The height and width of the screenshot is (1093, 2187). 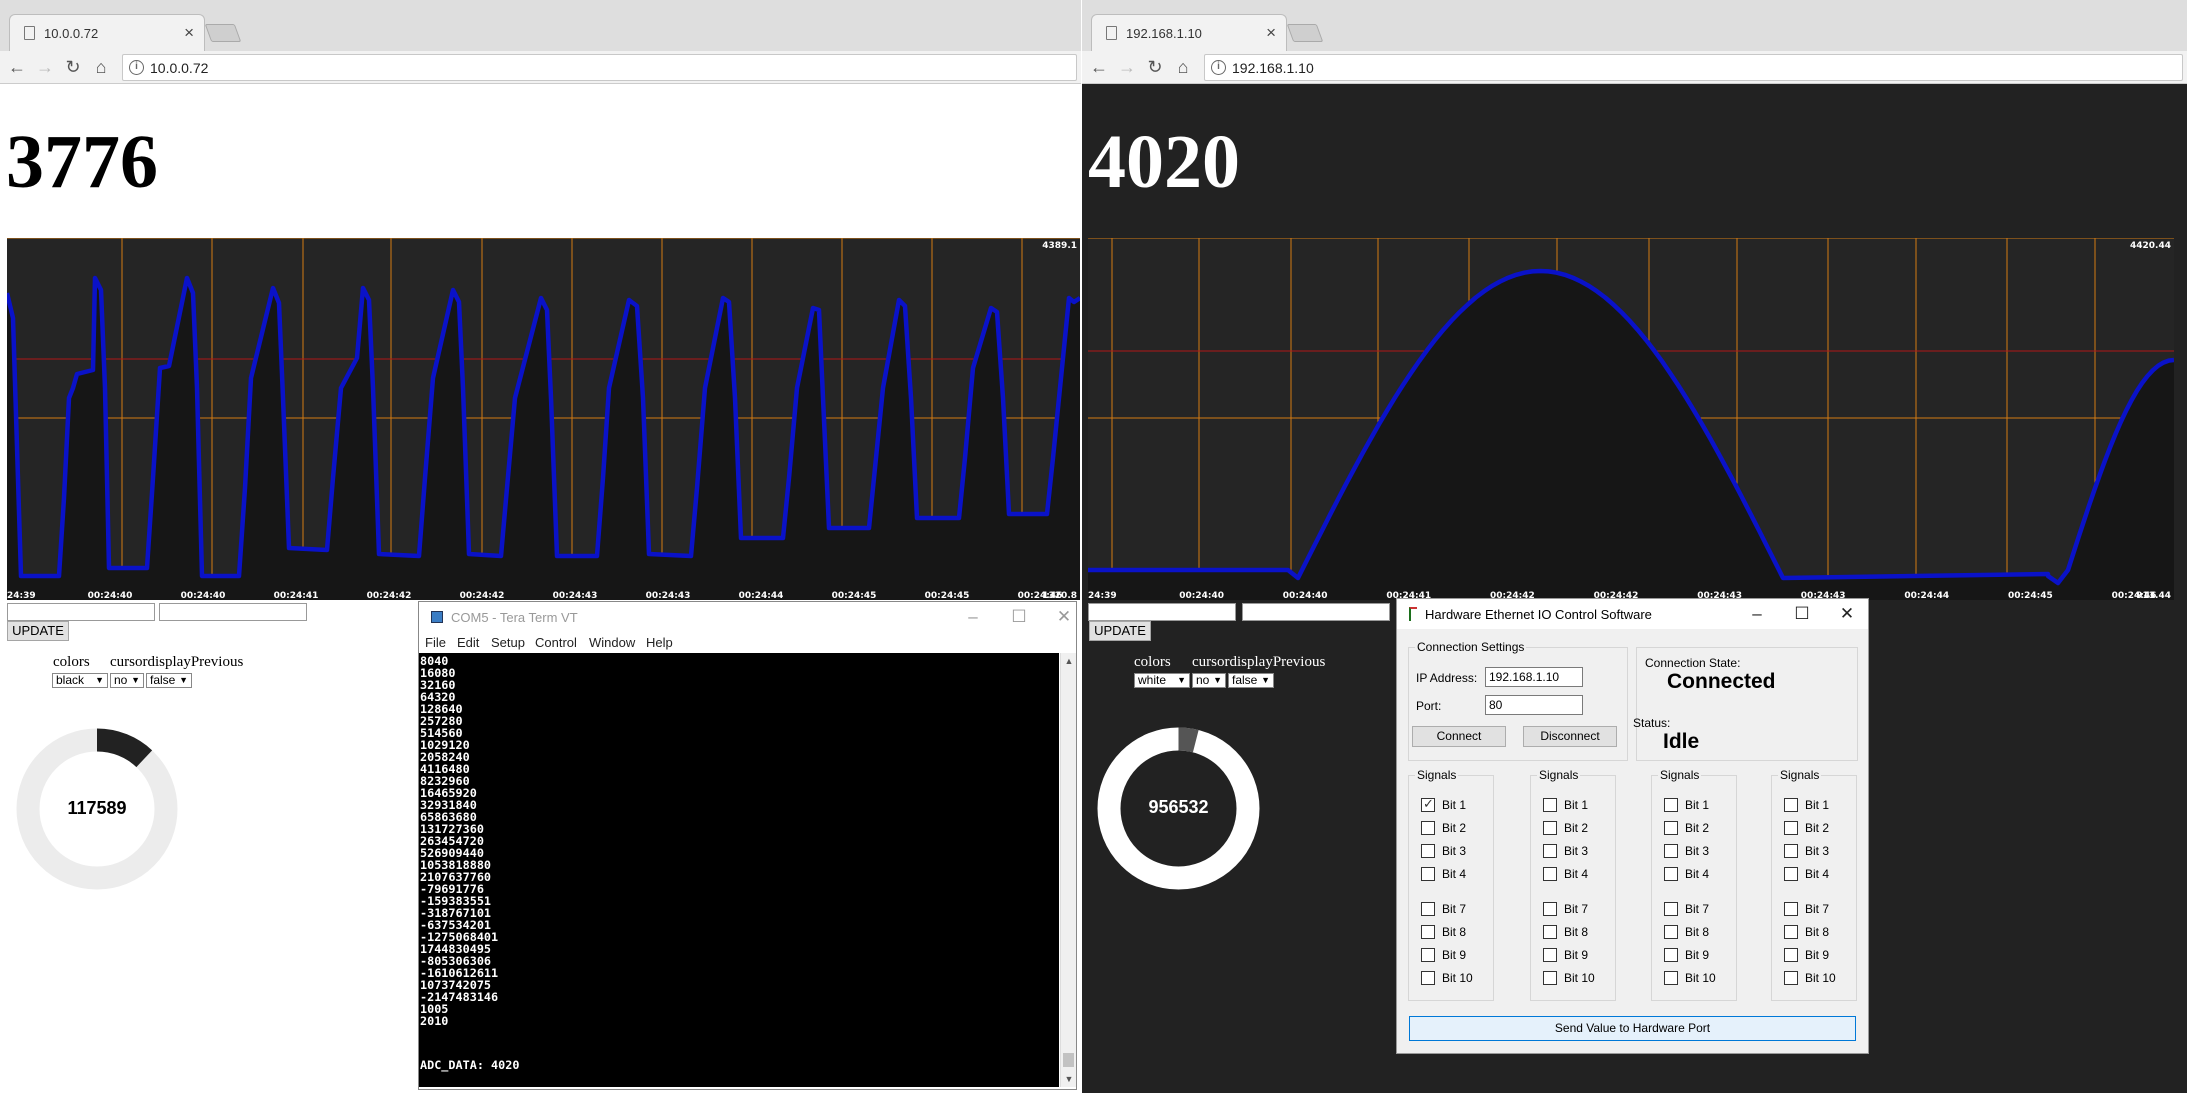 I want to click on browser-chrome: 10.0.0.72 × ← → ↻ ⌂ i 10.0.0.72, so click(x=540, y=42).